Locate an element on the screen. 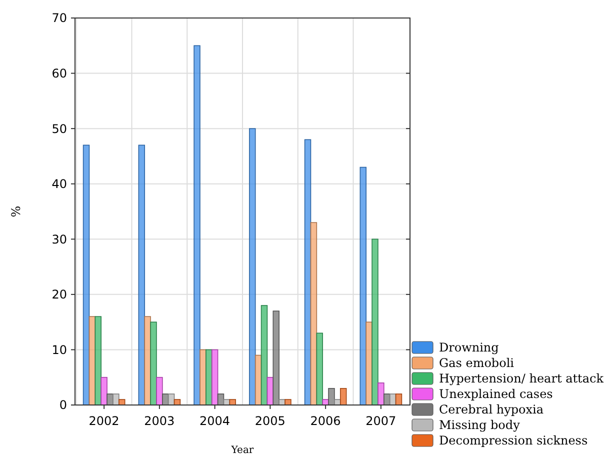 The image size is (612, 458). x-tick-label: 2003 is located at coordinates (159, 421).